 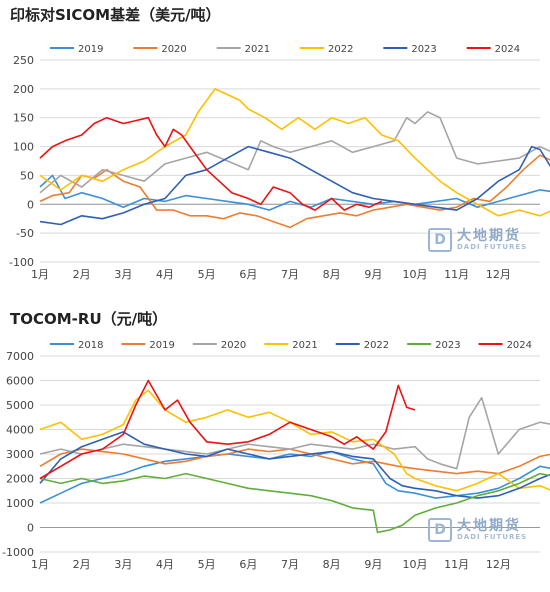 What do you see at coordinates (21, 262) in the screenshot?
I see `y-tick-label: -100` at bounding box center [21, 262].